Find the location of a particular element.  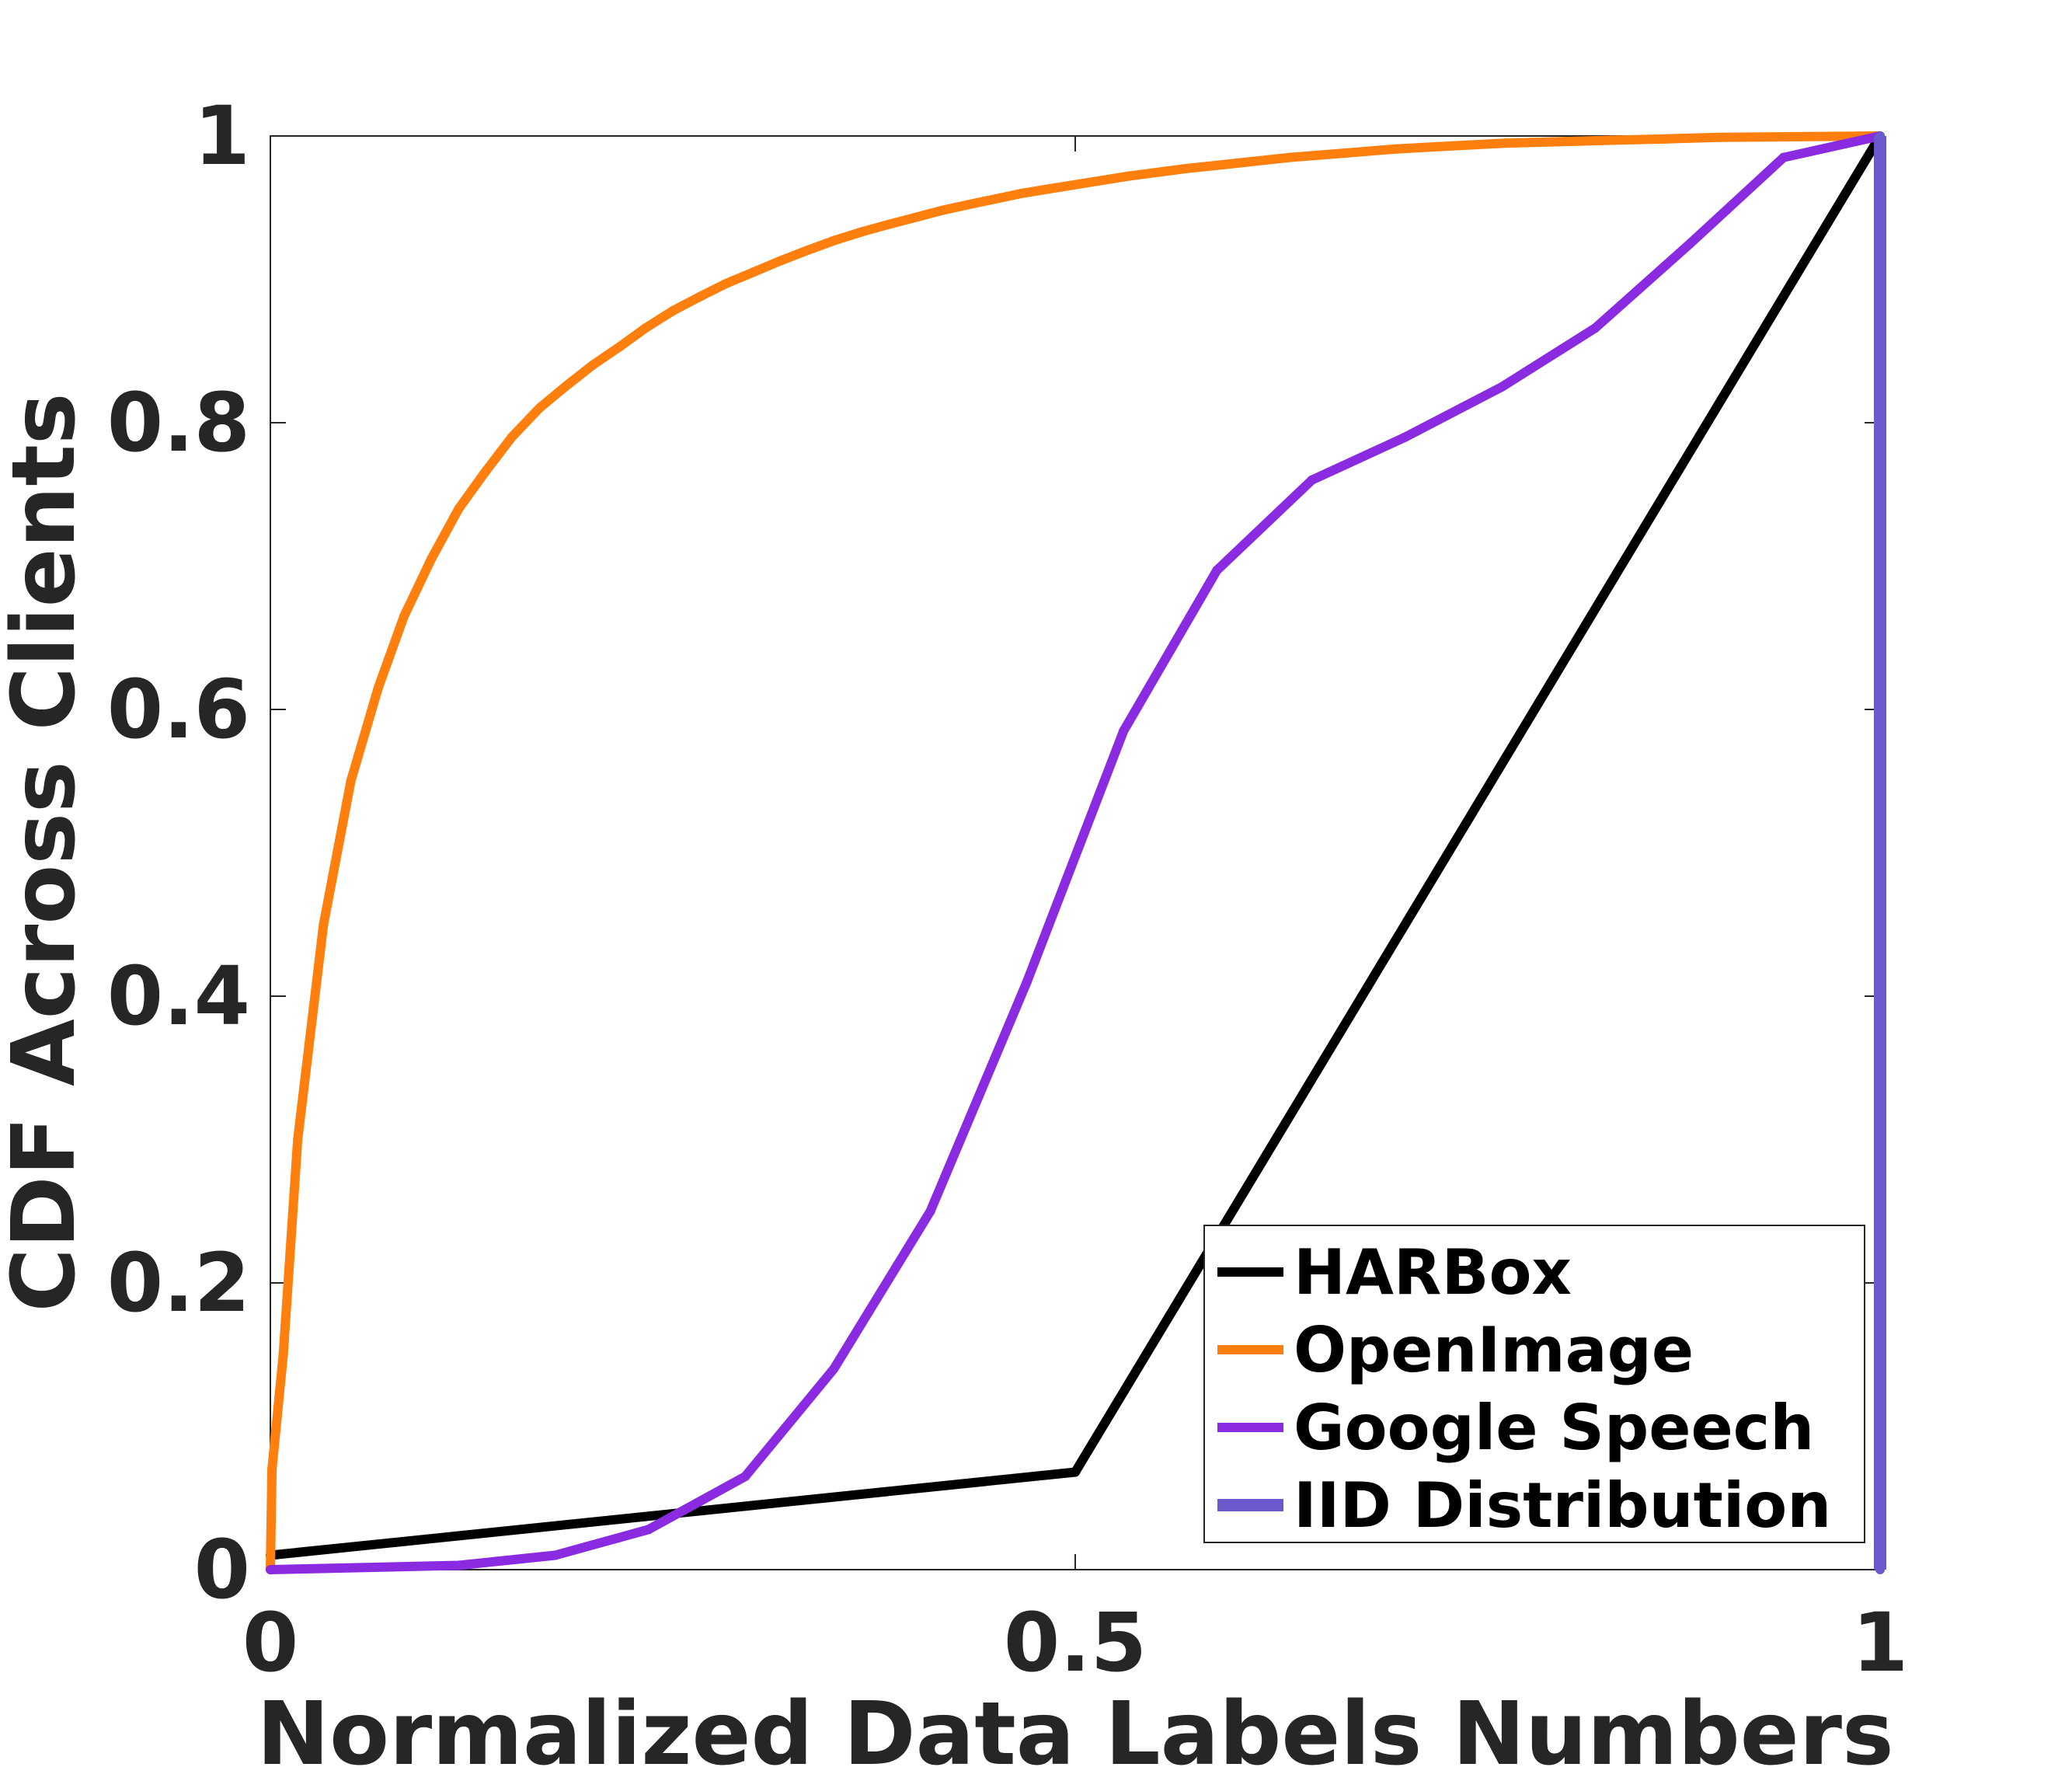

y-tick-label-5: 1 is located at coordinates (222, 136).